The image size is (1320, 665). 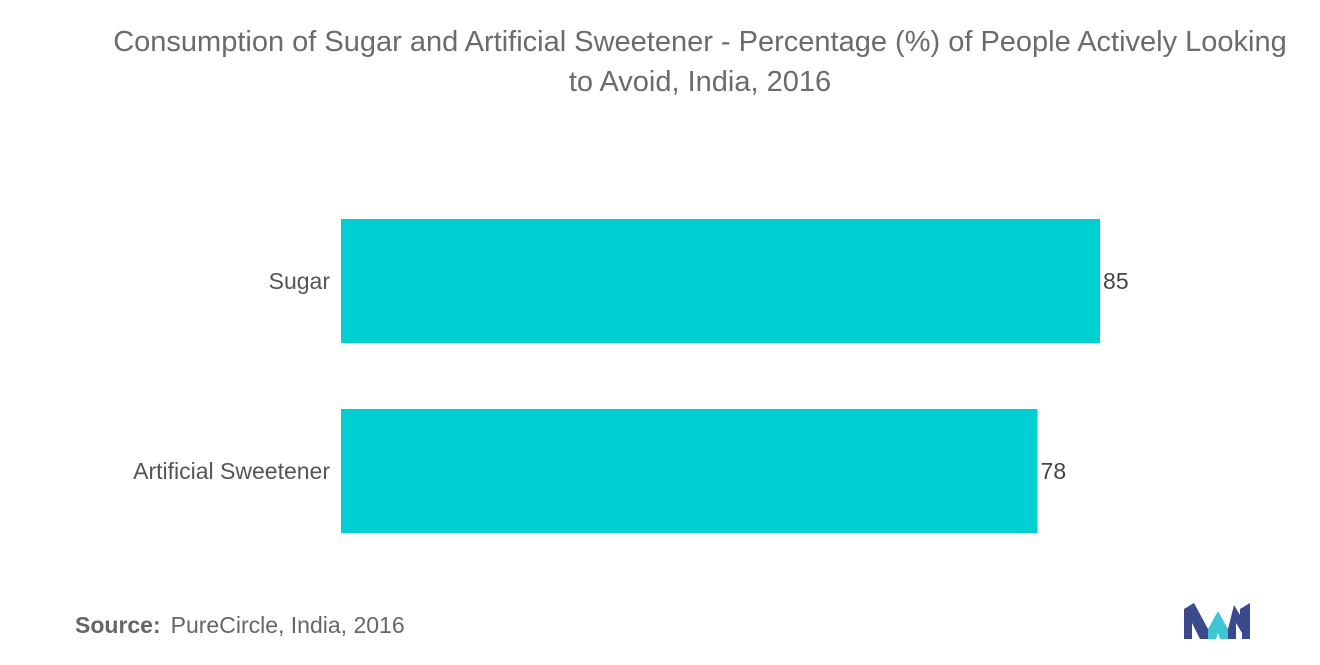 What do you see at coordinates (1116, 281) in the screenshot?
I see `data-label: 85` at bounding box center [1116, 281].